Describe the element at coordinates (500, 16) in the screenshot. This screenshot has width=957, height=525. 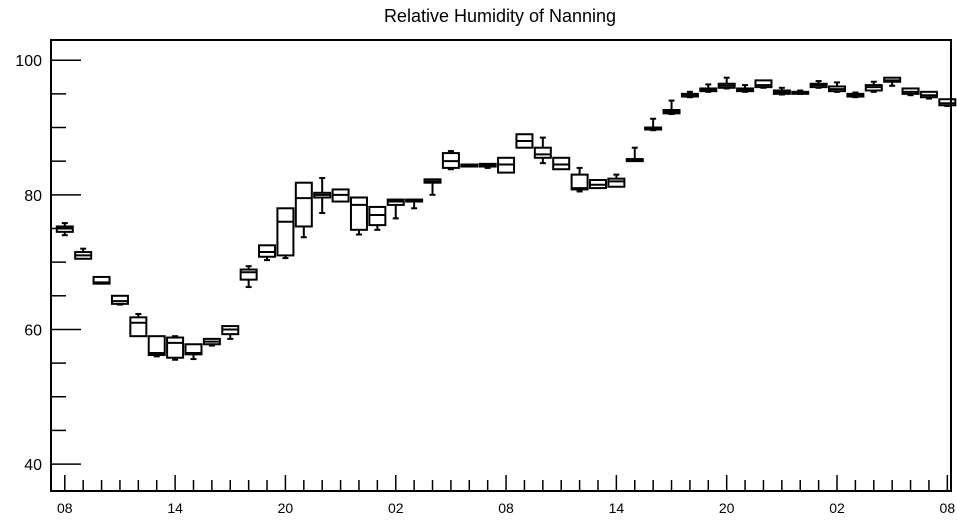
I see `chart-title: Relative Humidity of Nanning` at that location.